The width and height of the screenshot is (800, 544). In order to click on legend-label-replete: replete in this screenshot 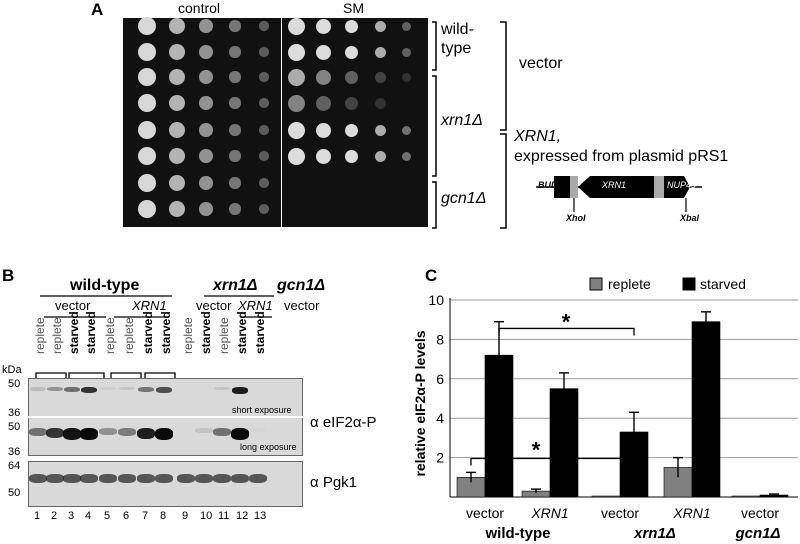, I will do `click(629, 284)`.